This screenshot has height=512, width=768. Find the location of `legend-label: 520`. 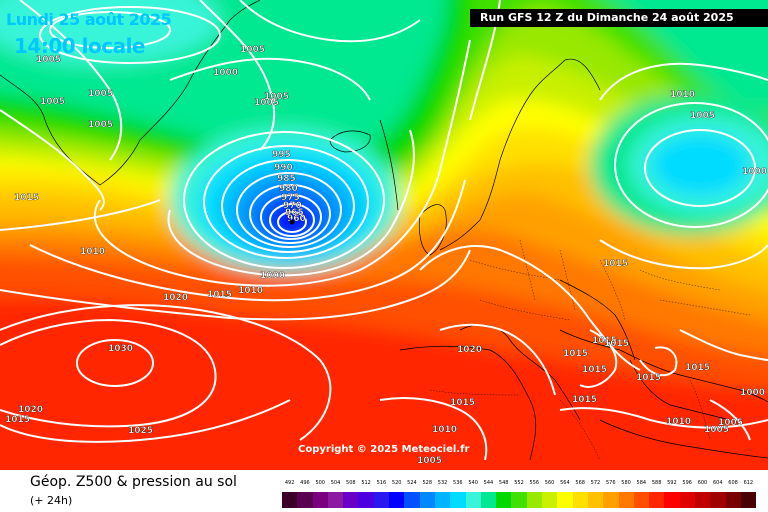

legend-label: 520 is located at coordinates (396, 483).